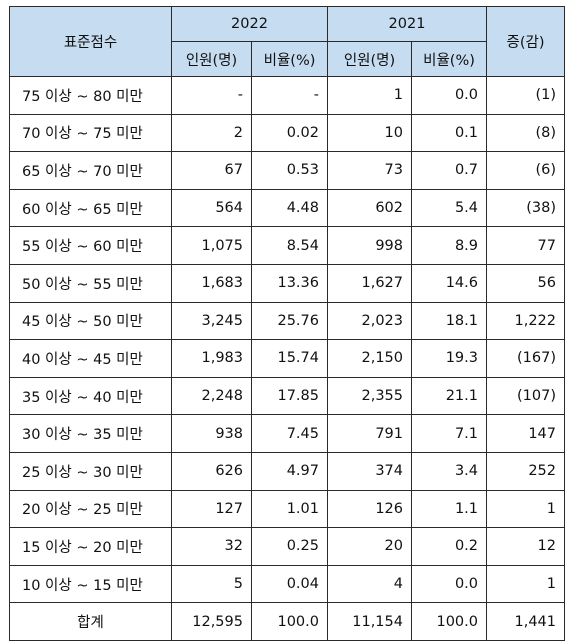 The width and height of the screenshot is (571, 641). What do you see at coordinates (211, 621) in the screenshot?
I see `cell-total-count-2022: 12,595` at bounding box center [211, 621].